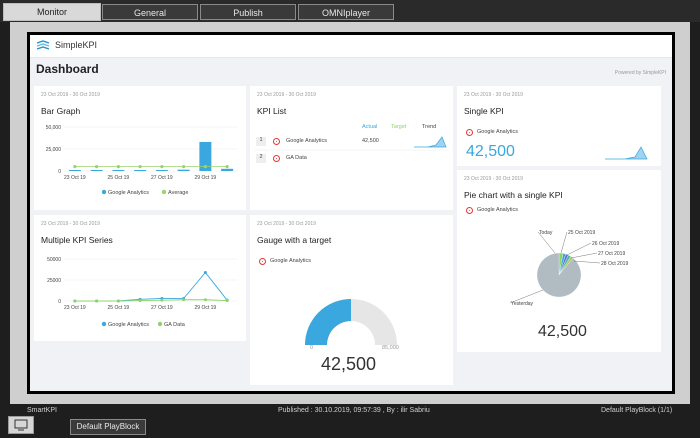 This screenshot has height=438, width=700. I want to click on gauge-max: 85,000, so click(390, 348).